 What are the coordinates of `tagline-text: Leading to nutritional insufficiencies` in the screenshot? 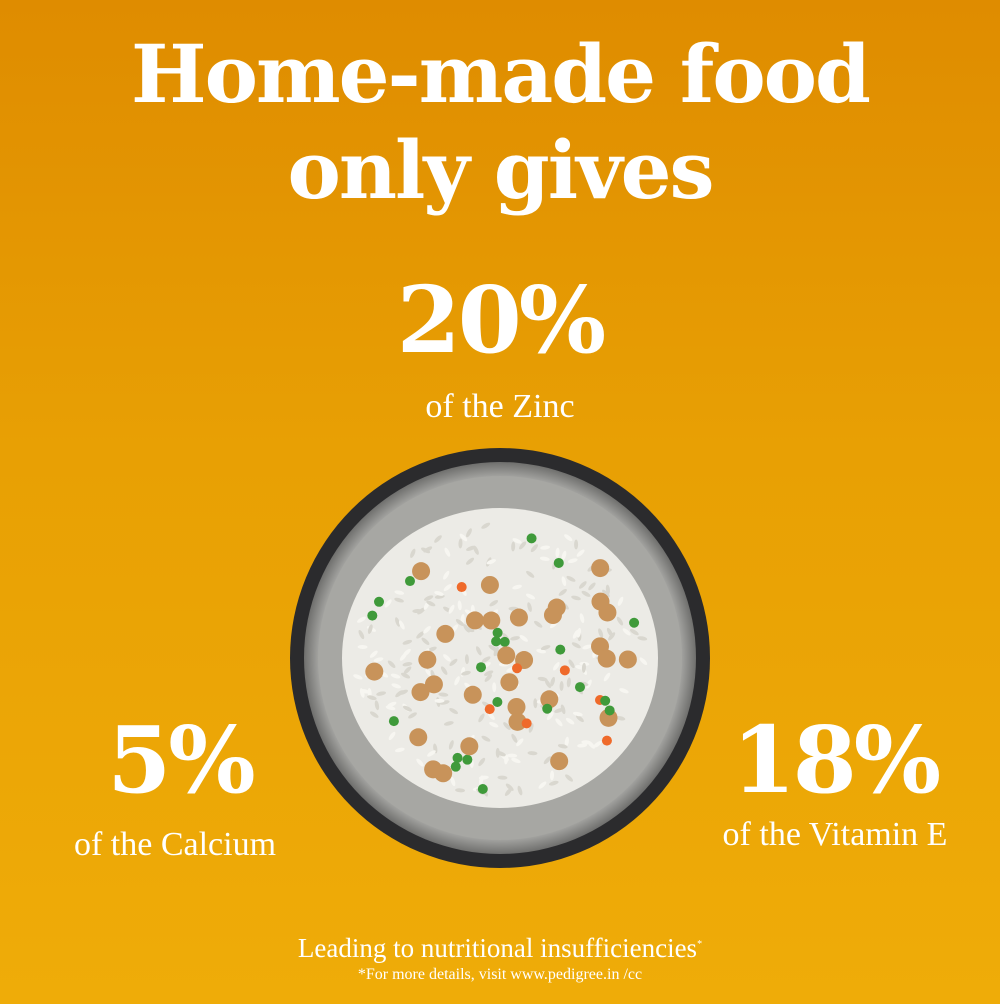 It's located at (497, 948).